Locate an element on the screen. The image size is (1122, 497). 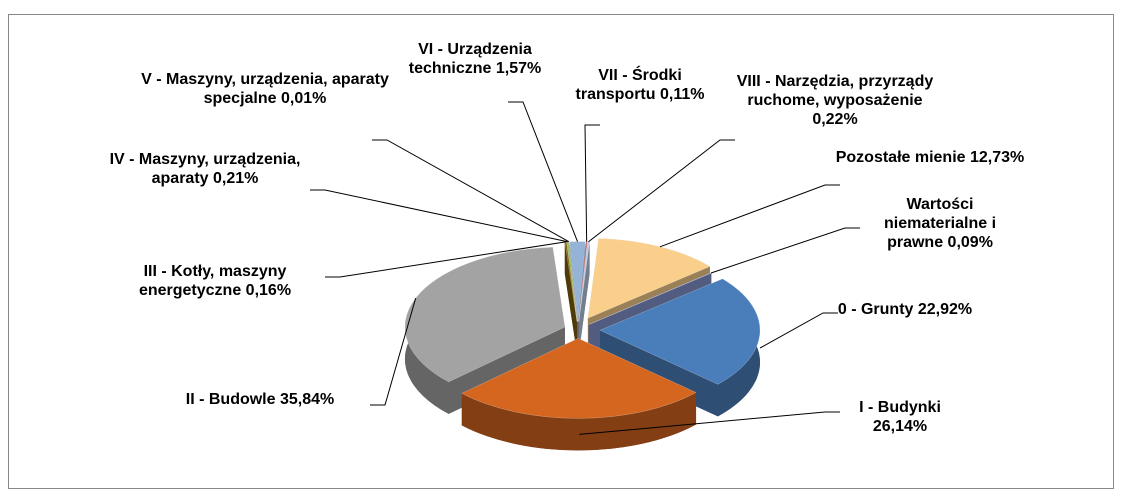
data-label: 0 - Grunty 22,92% is located at coordinates (905, 309).